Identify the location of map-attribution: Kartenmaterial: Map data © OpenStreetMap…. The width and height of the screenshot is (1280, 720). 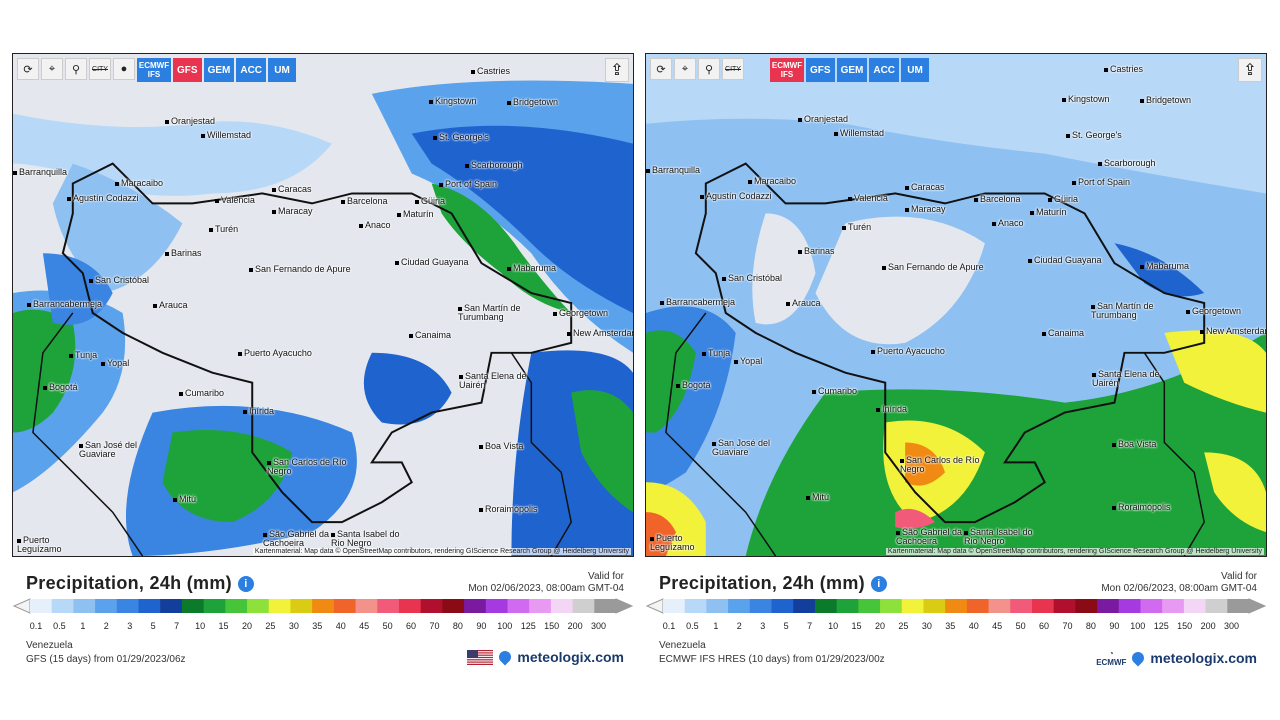
(441, 551).